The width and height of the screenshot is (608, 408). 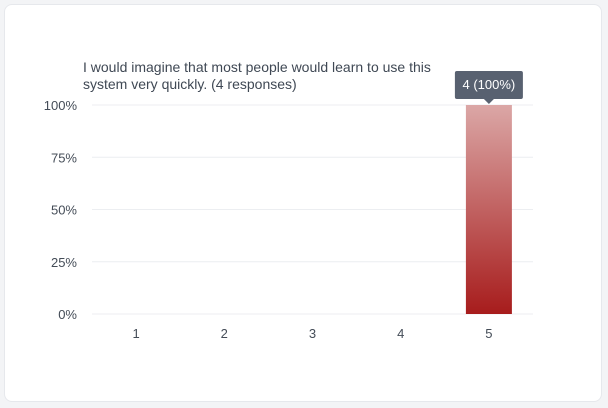 I want to click on y-tick-label: 0%, so click(x=67, y=314).